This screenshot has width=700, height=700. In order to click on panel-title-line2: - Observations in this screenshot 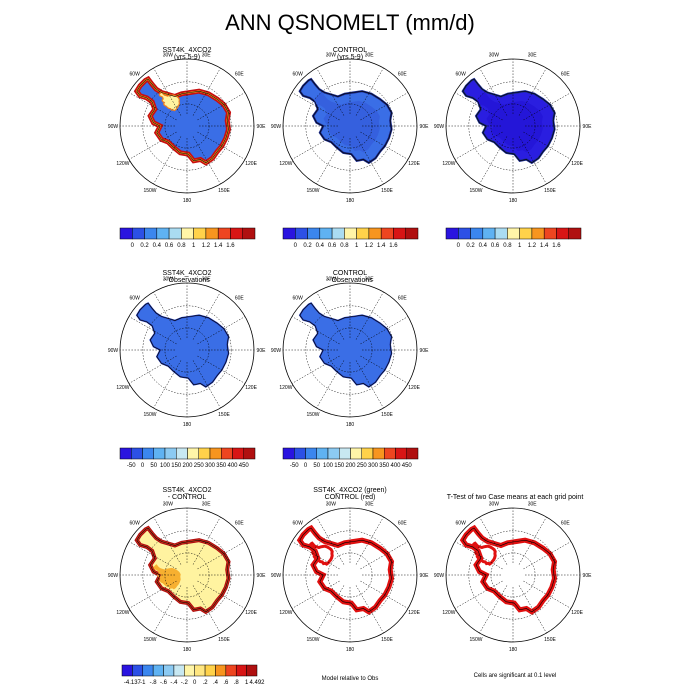, I will do `click(187, 280)`.